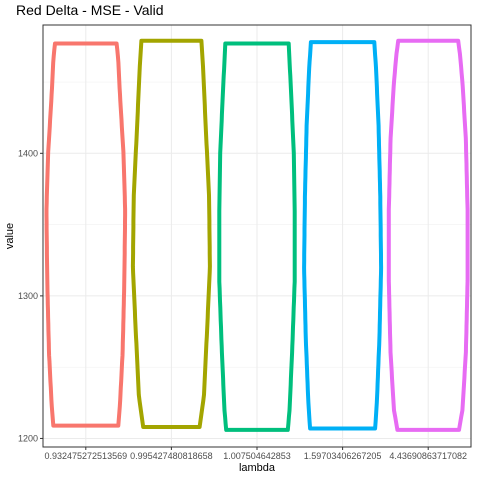  Describe the element at coordinates (171, 456) in the screenshot. I see `x-tick-label: 0.995427480818658` at that location.